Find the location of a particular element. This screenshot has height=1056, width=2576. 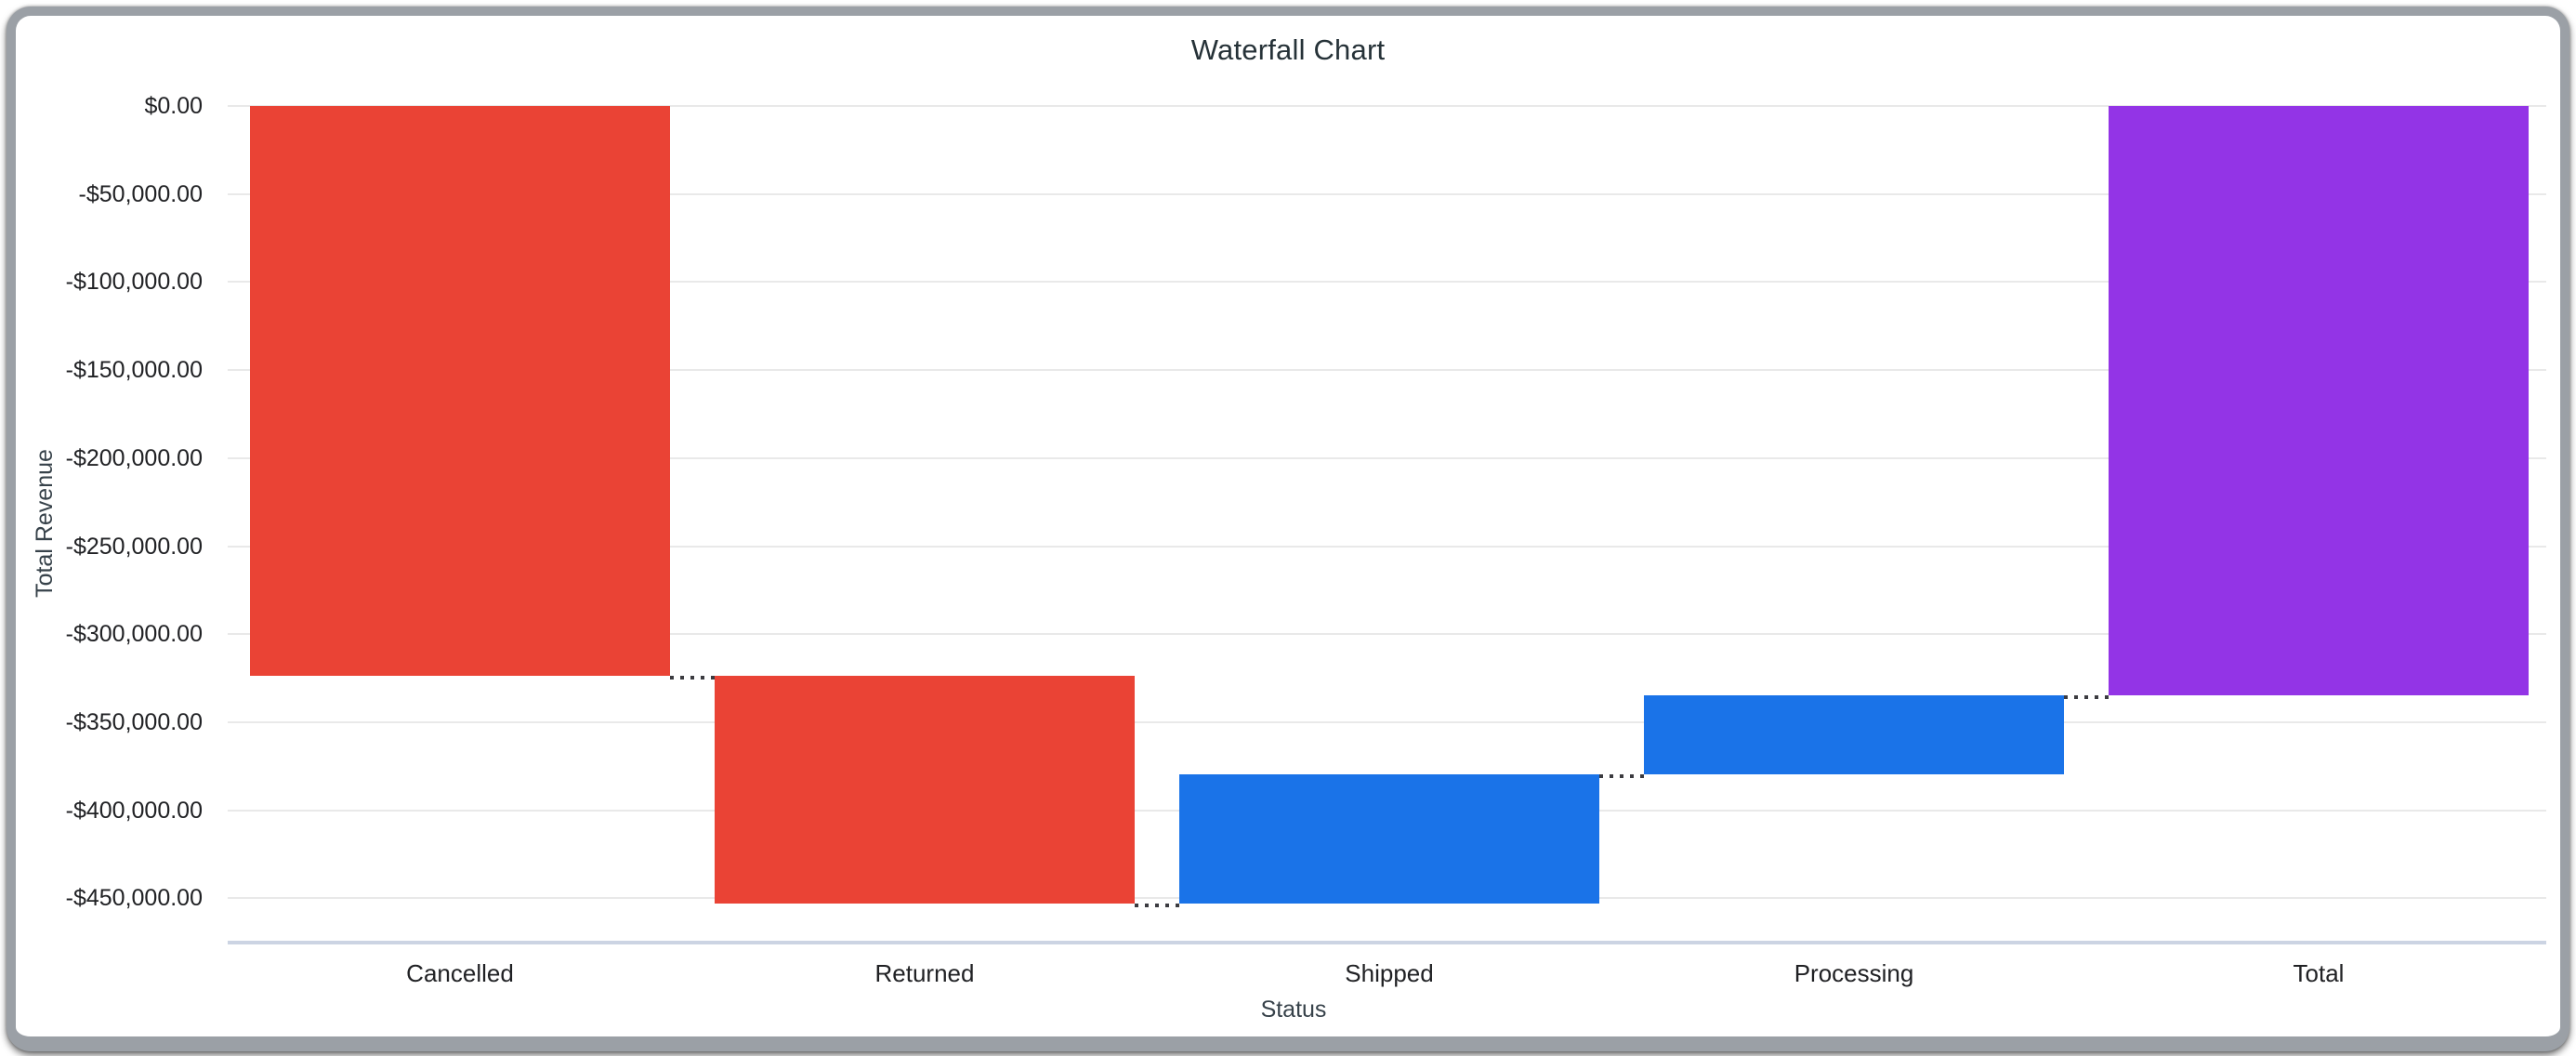

y-tick-label: -$200,000.00 is located at coordinates (134, 457).